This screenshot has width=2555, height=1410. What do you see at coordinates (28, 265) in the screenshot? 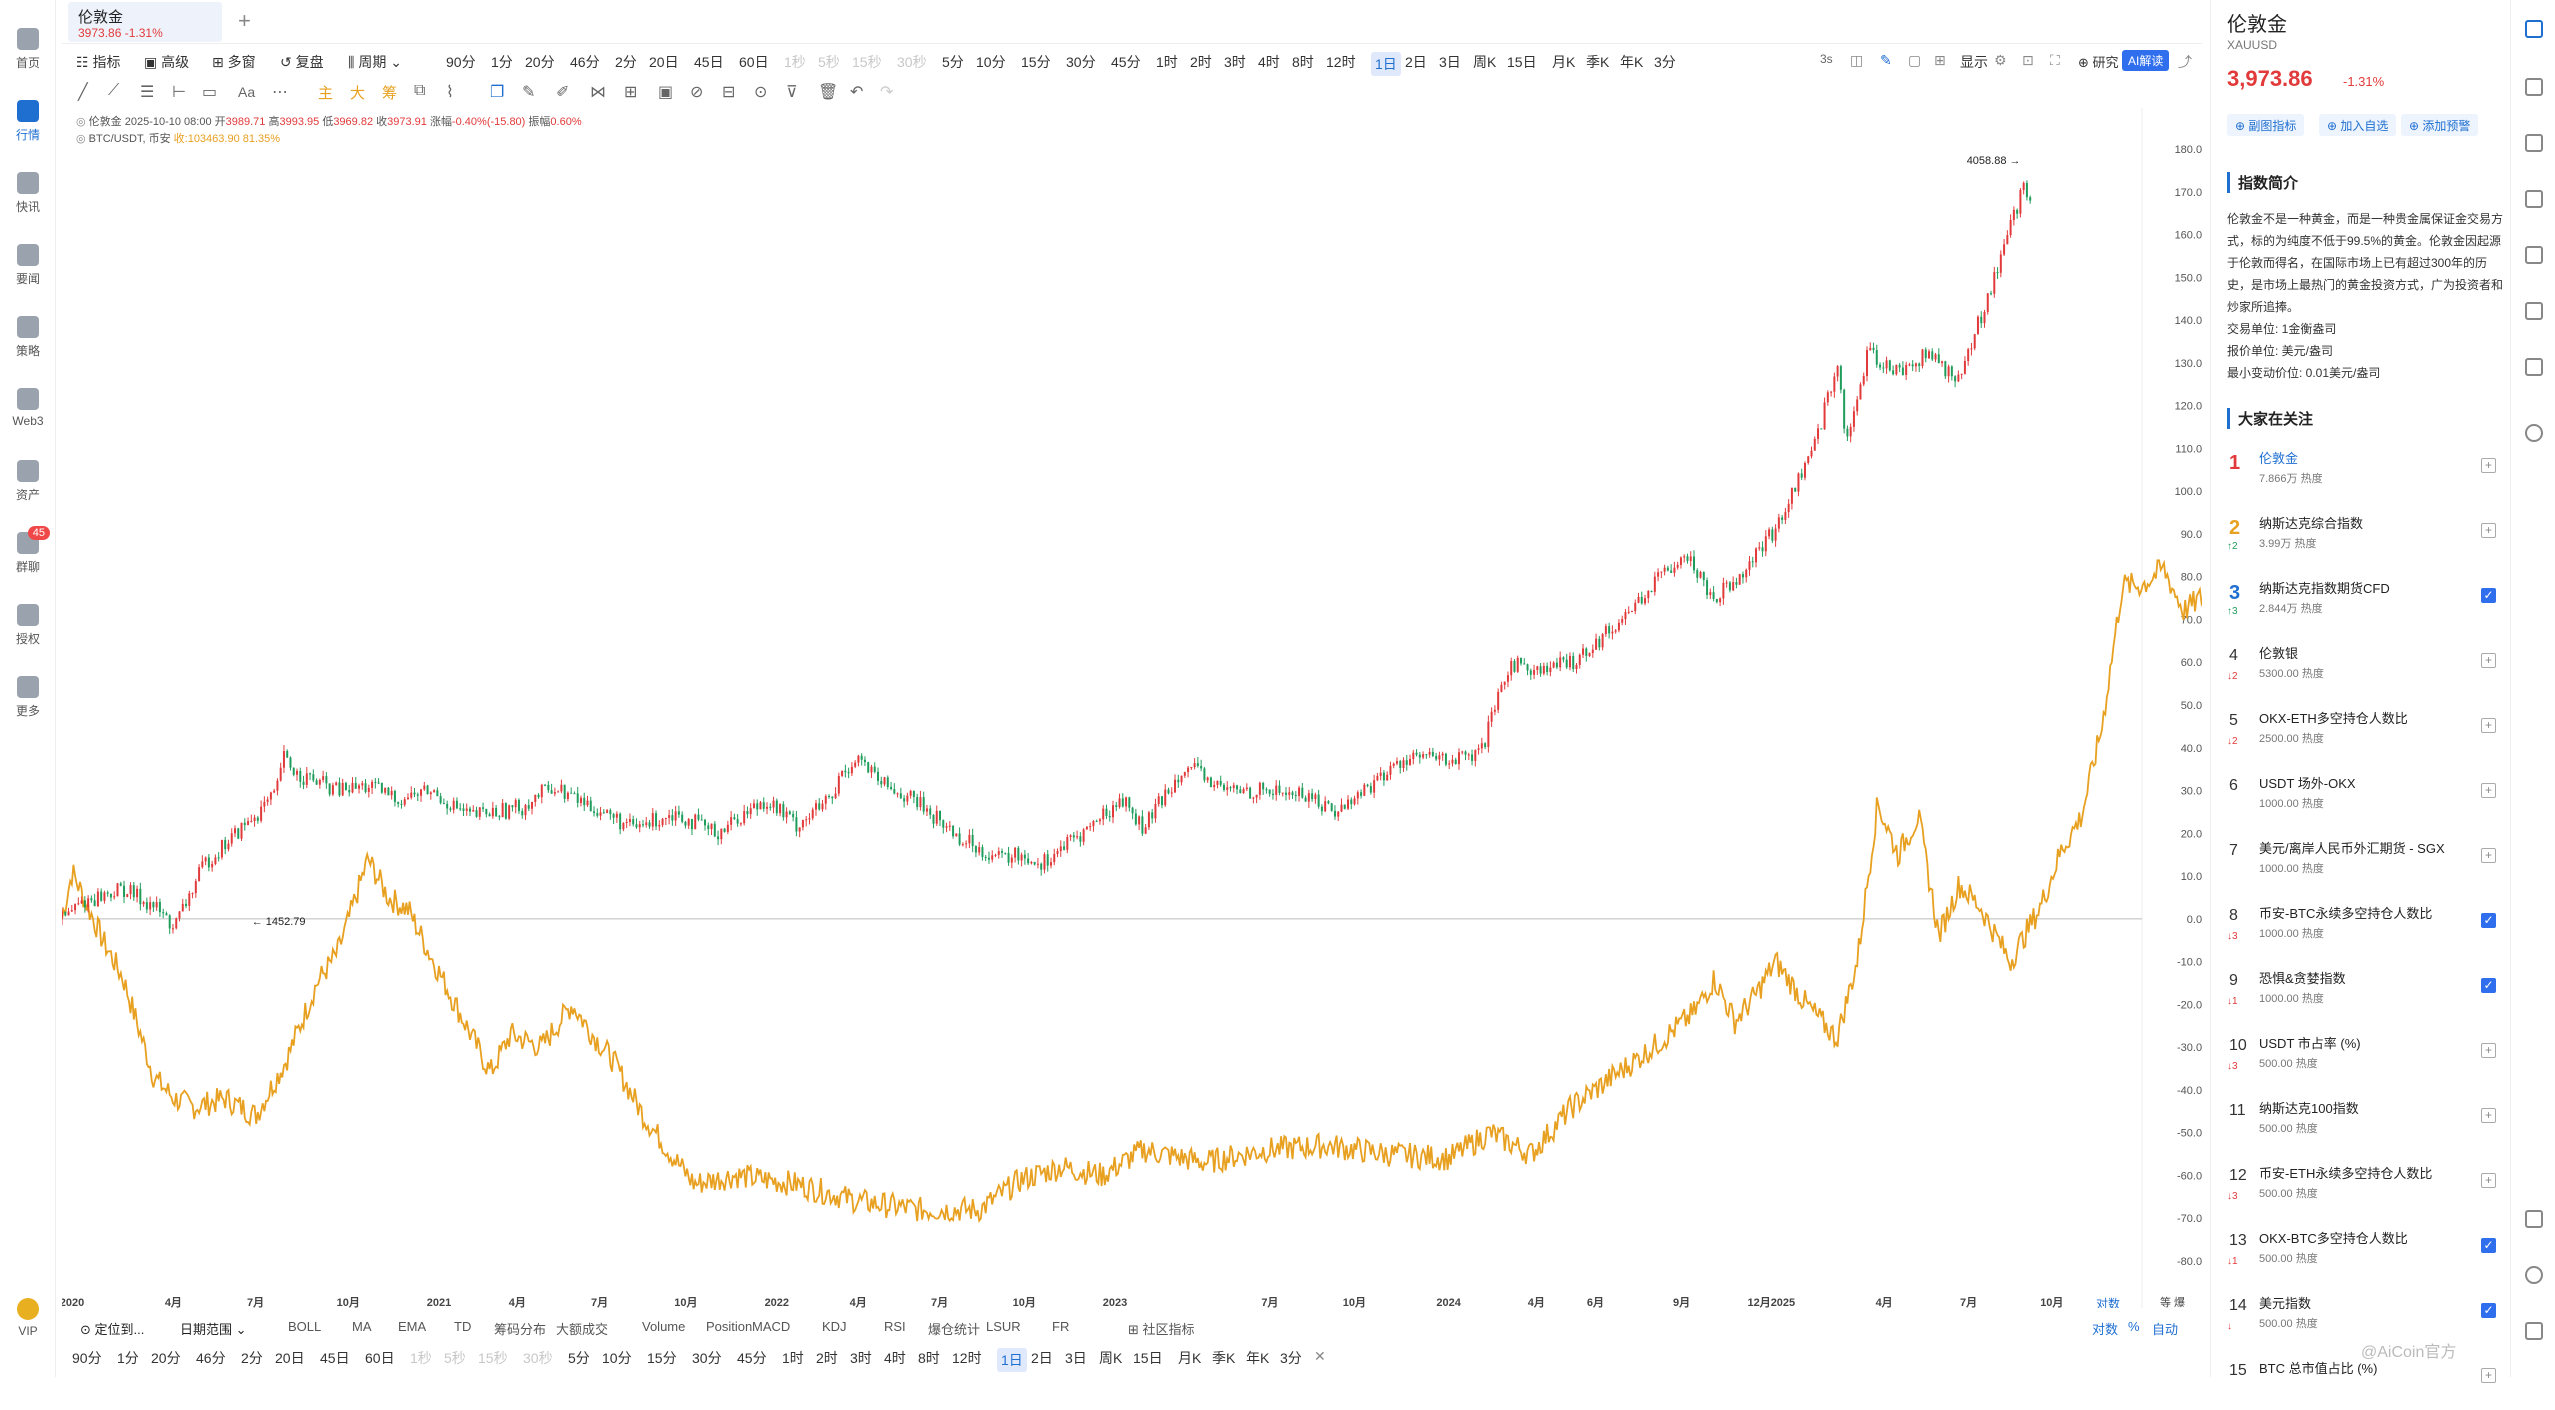
I see `nav-article: 要闻` at bounding box center [28, 265].